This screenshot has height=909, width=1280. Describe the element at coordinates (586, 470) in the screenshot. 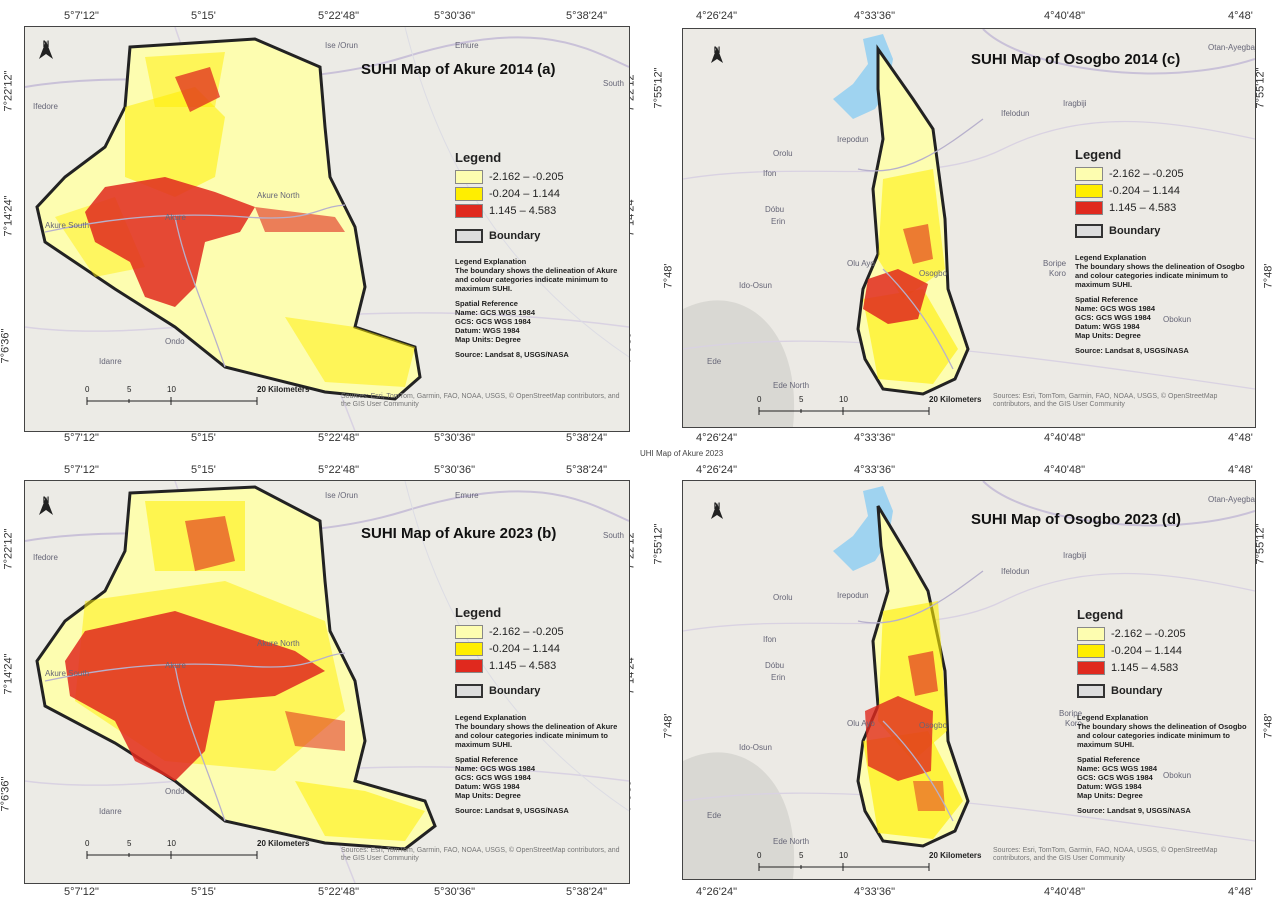

I see `top-coord-5: 5°38'24"` at that location.